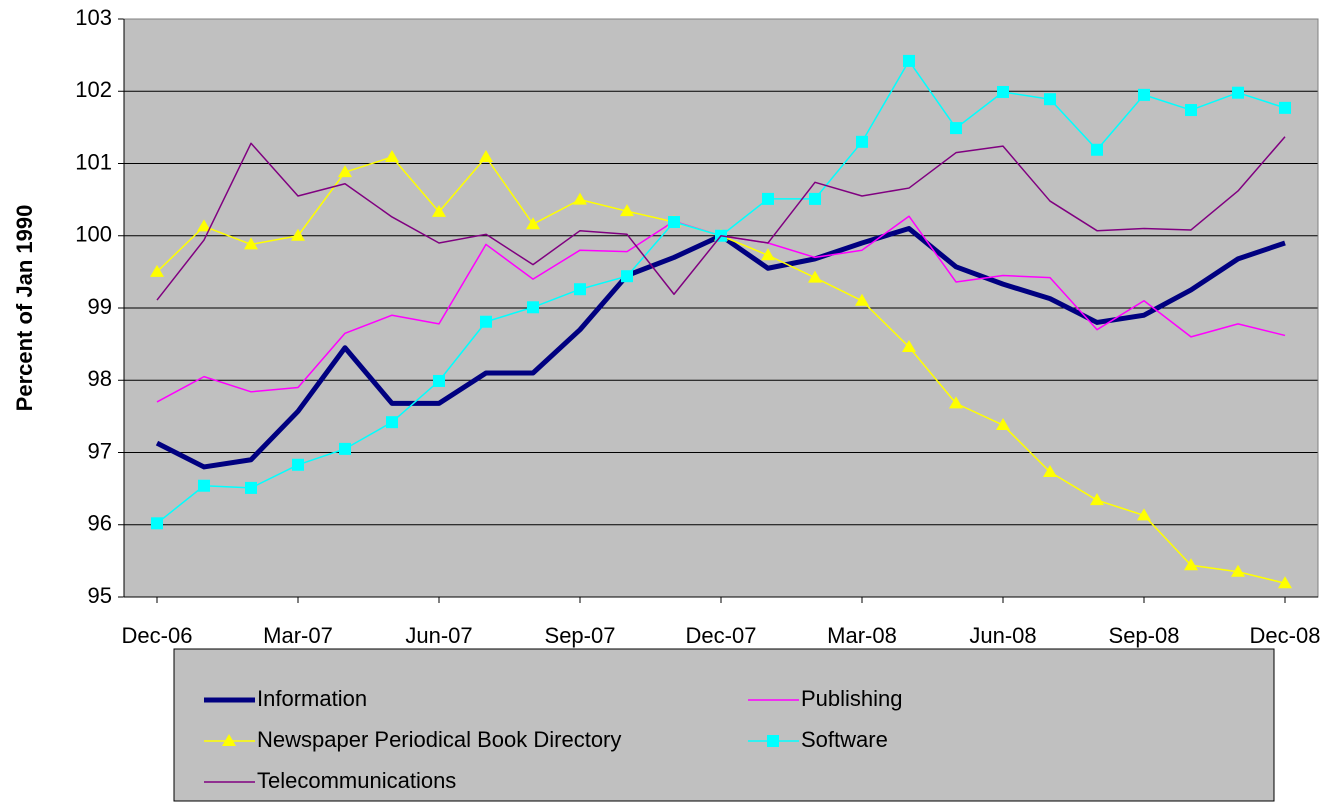  What do you see at coordinates (852, 698) in the screenshot?
I see `legend-label: Publishing` at bounding box center [852, 698].